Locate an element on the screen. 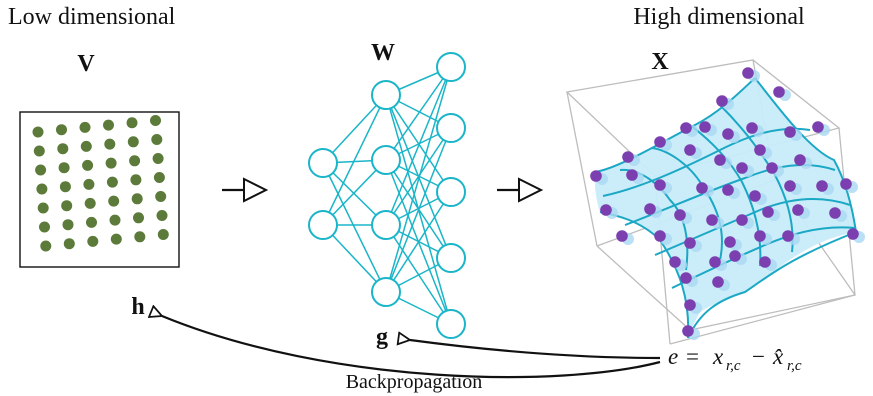 The image size is (873, 396). low-dimensional-caption: Low dimensional is located at coordinates (92, 17).